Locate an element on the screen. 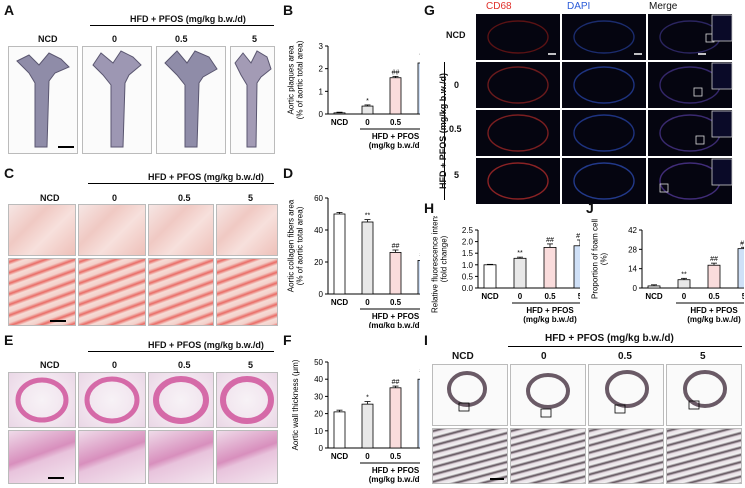 This screenshot has width=745, height=488. panel-B-y-tick-label: 3 is located at coordinates (321, 46).